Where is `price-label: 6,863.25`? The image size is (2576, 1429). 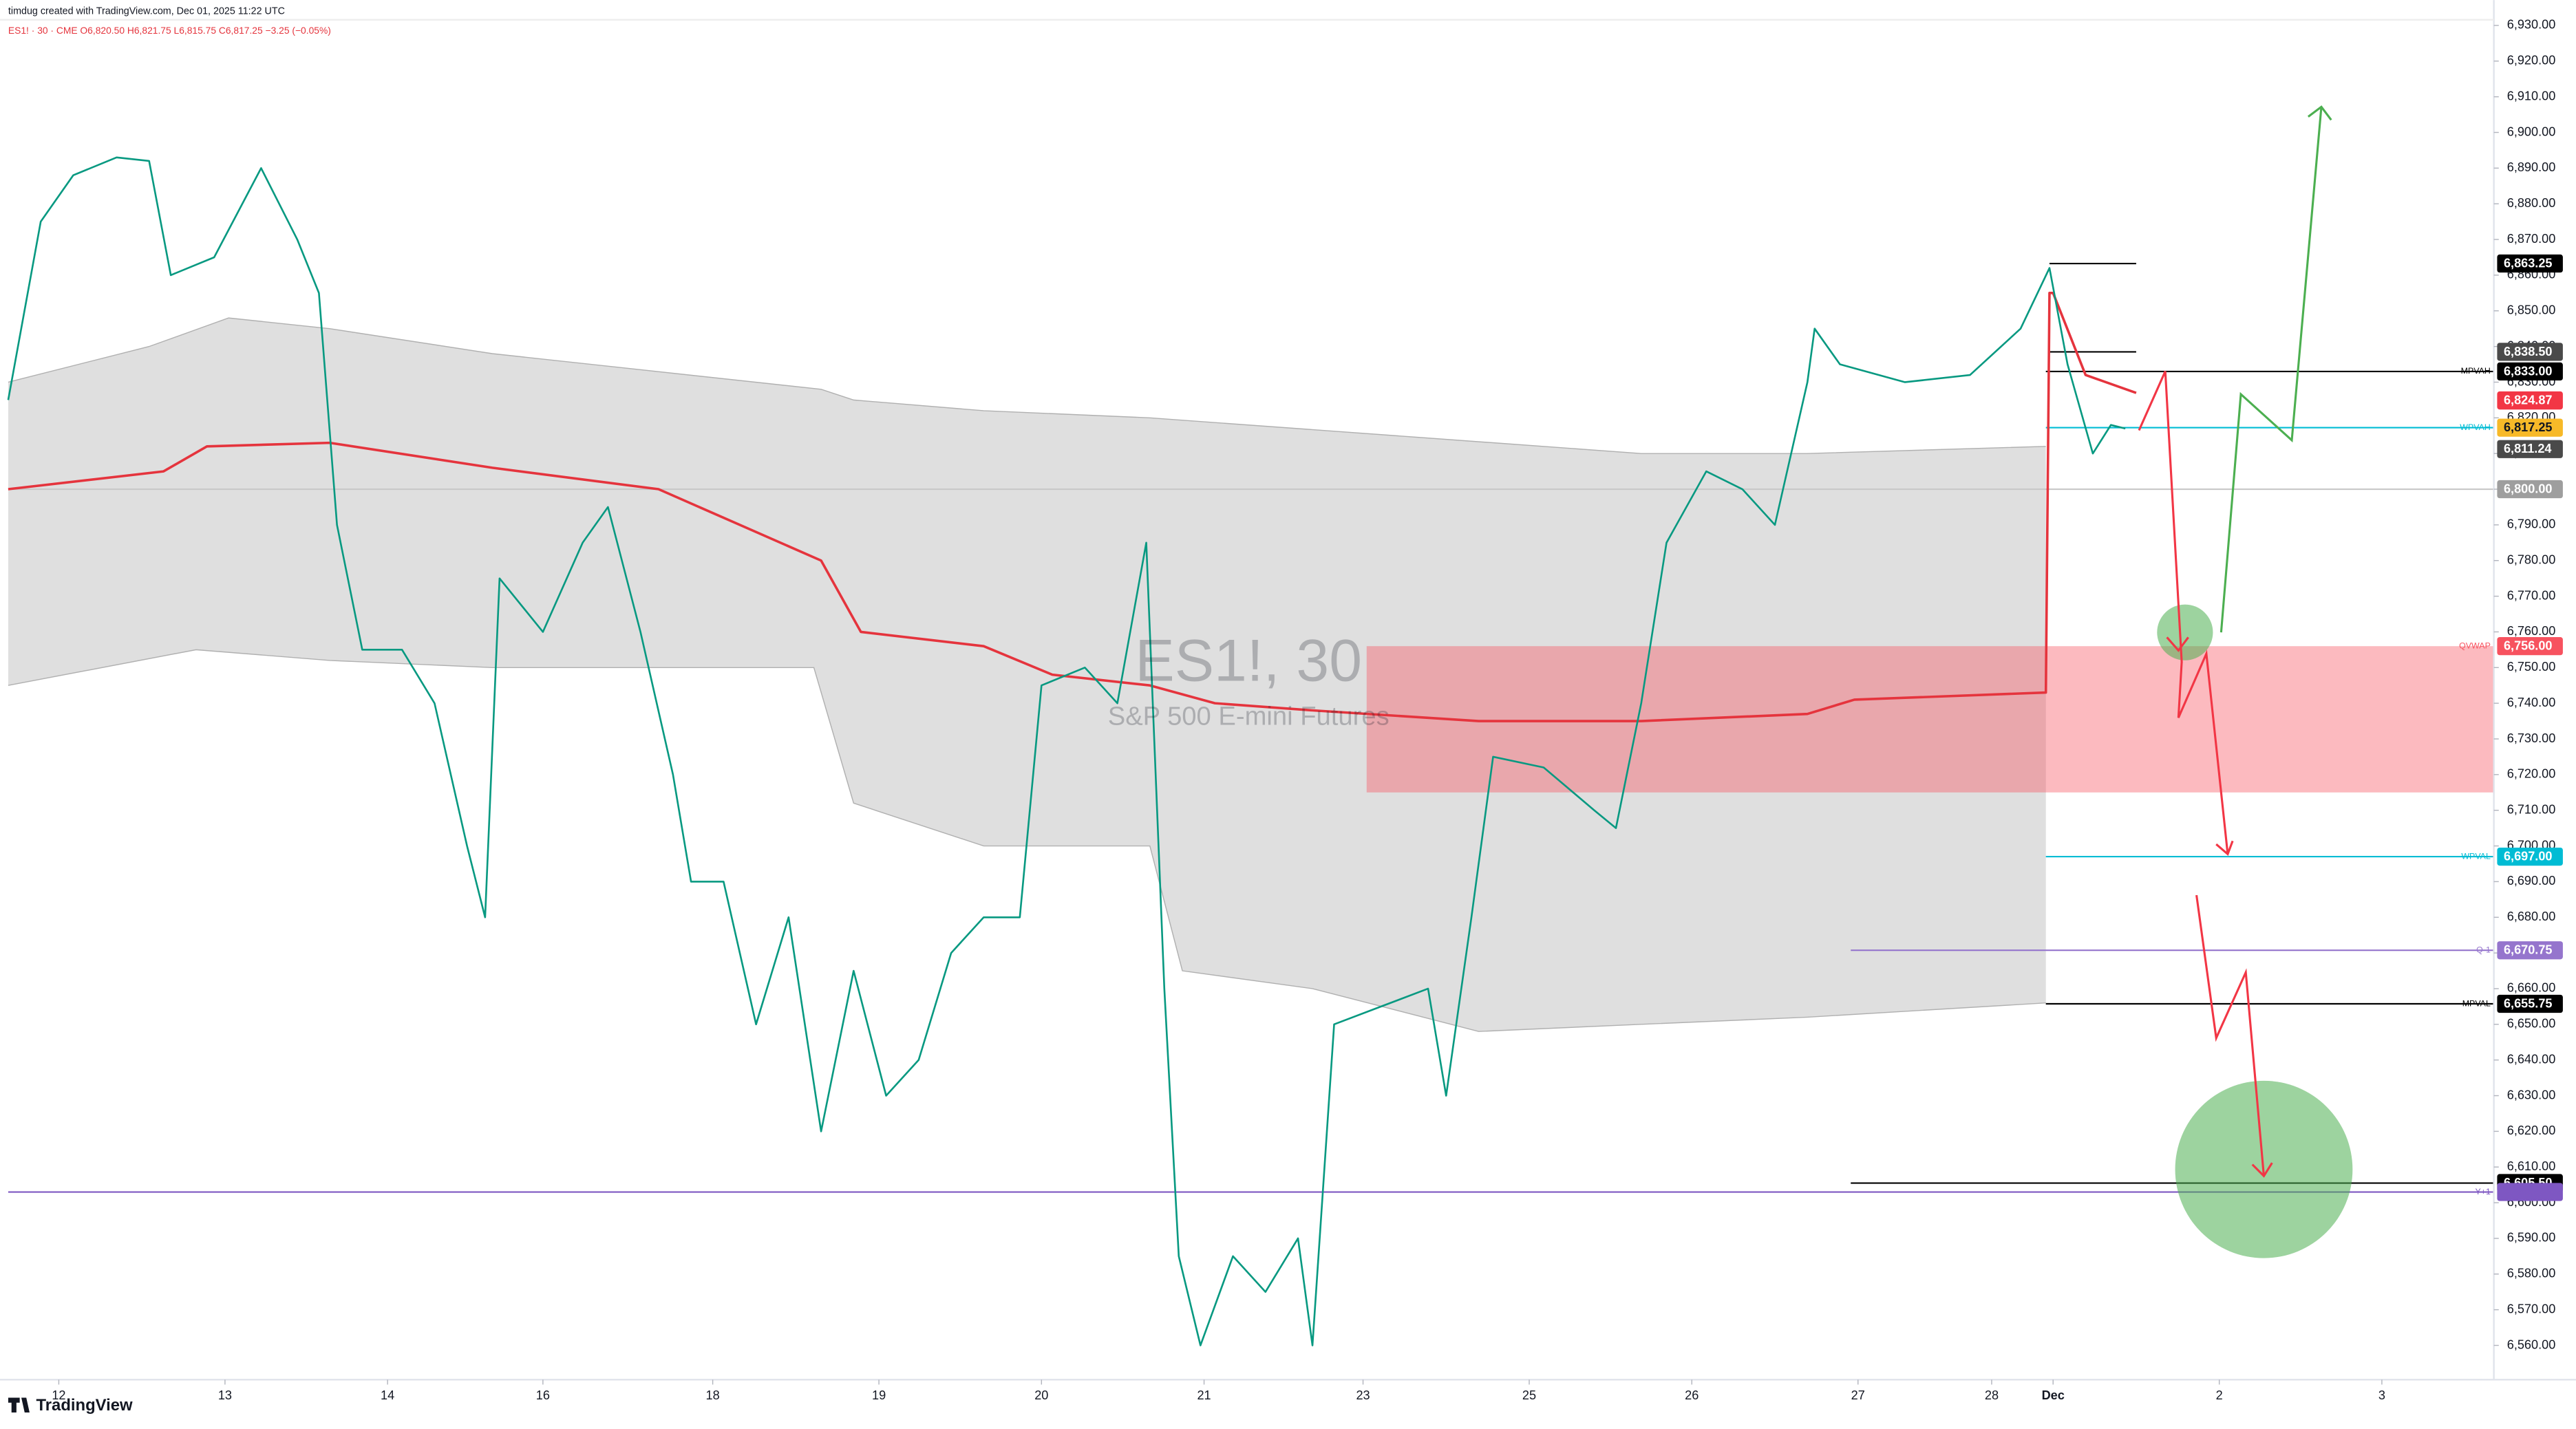 price-label: 6,863.25 is located at coordinates (2528, 263).